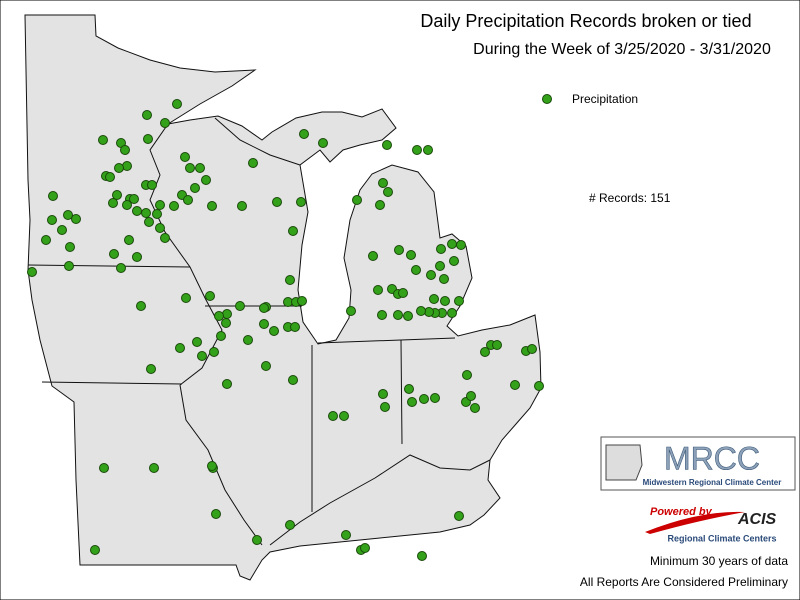 The image size is (800, 600). What do you see at coordinates (695, 522) in the screenshot?
I see `swoosh` at bounding box center [695, 522].